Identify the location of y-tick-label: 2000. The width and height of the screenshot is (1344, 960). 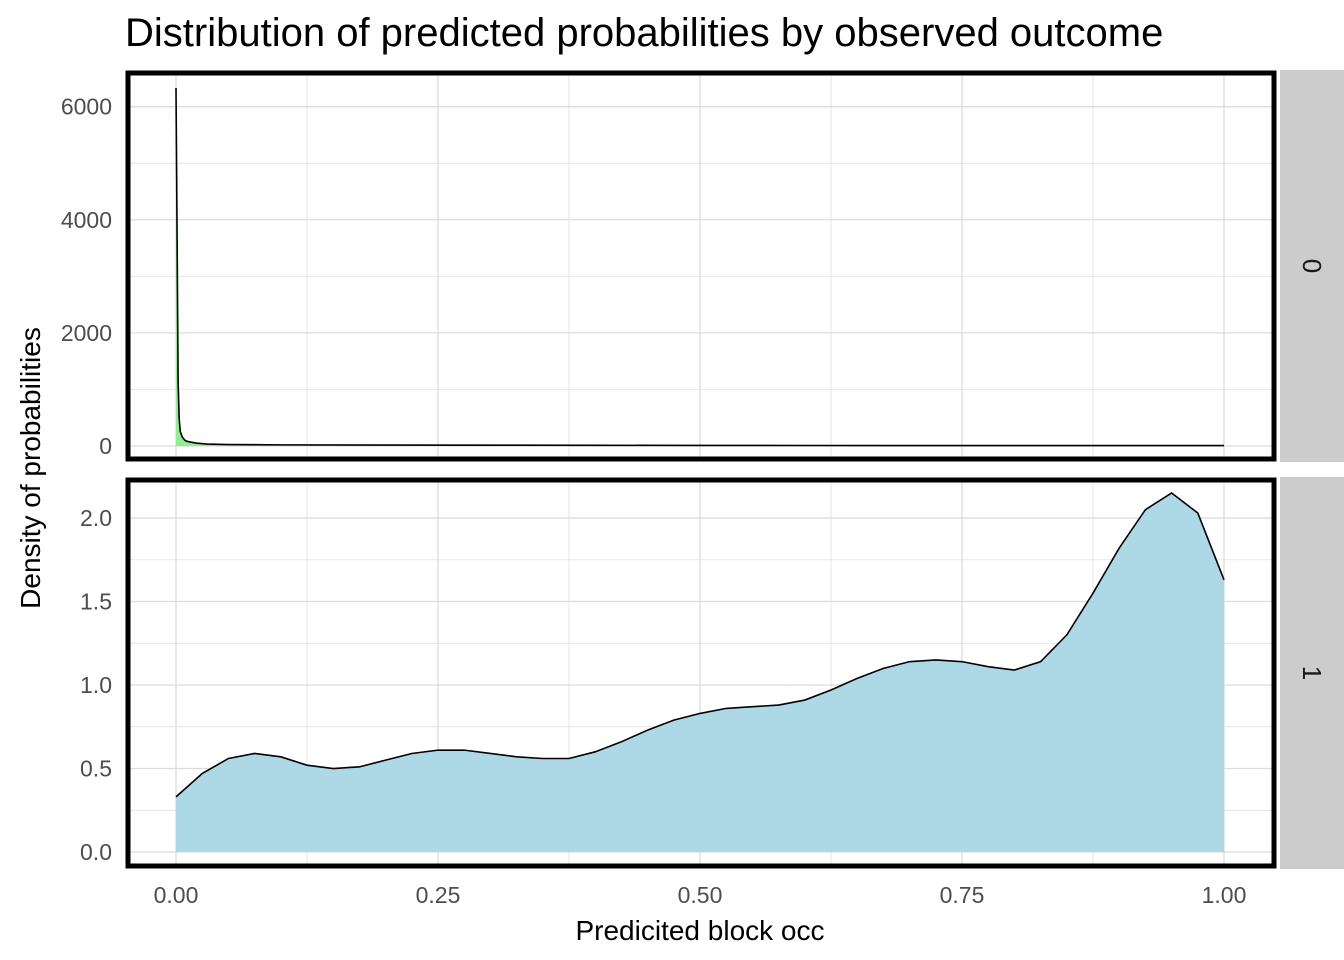
(86, 333).